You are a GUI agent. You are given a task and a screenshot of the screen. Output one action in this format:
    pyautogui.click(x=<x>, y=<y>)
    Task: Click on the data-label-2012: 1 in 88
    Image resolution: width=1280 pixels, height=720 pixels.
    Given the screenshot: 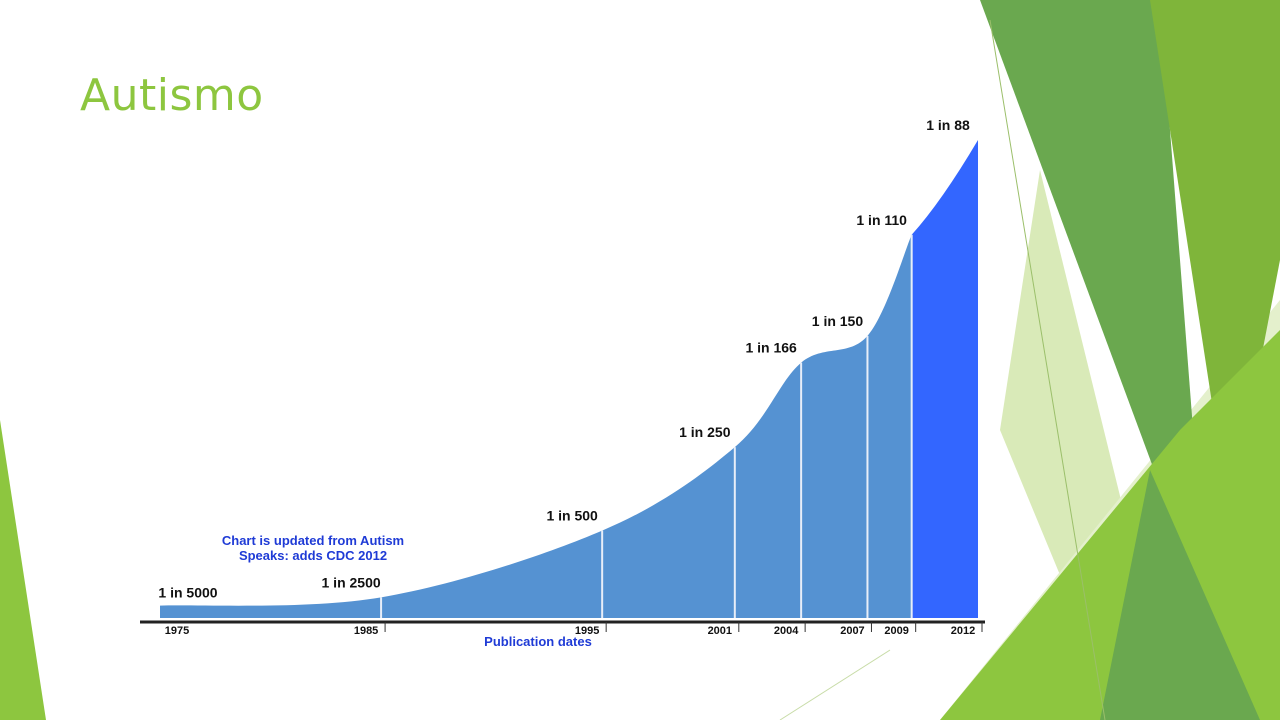 What is the action you would take?
    pyautogui.click(x=948, y=125)
    